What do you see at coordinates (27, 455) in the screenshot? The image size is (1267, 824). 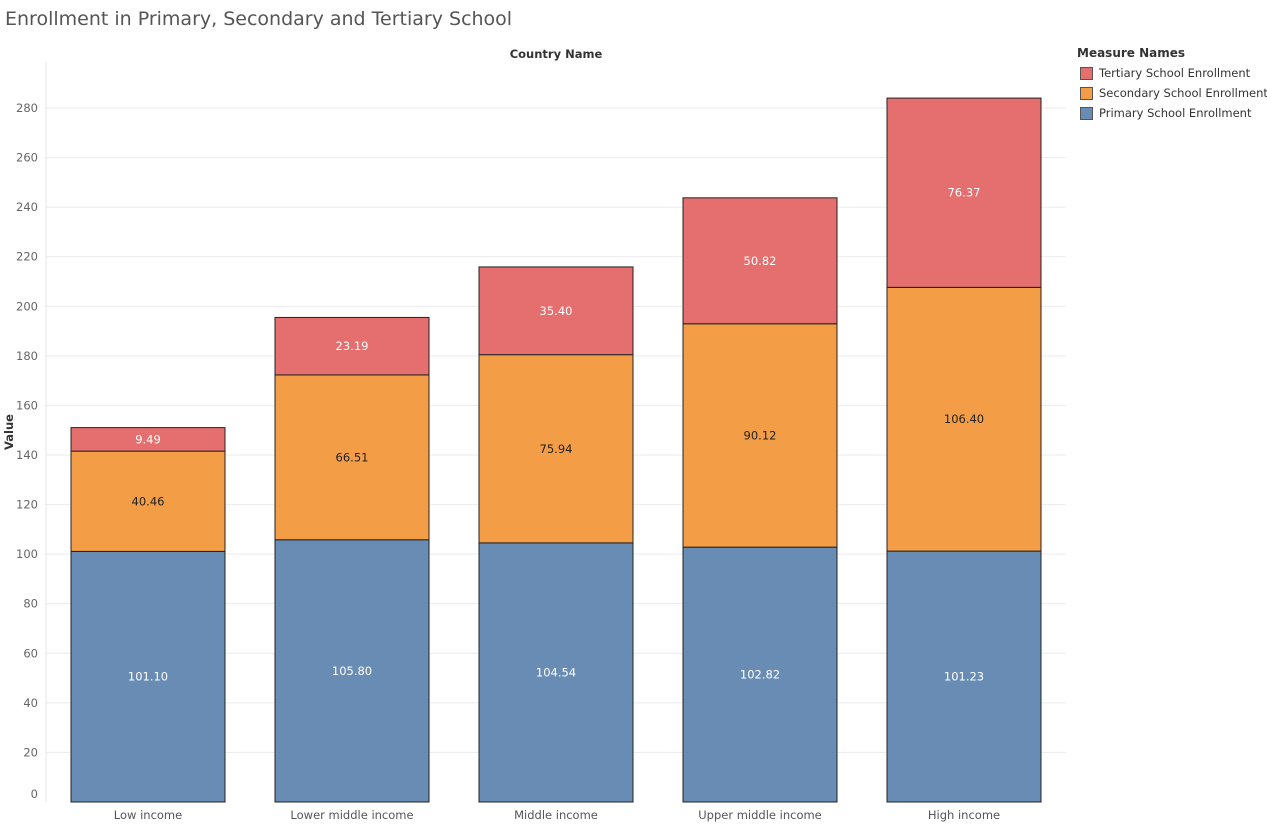 I see `y-tick-label: 140` at bounding box center [27, 455].